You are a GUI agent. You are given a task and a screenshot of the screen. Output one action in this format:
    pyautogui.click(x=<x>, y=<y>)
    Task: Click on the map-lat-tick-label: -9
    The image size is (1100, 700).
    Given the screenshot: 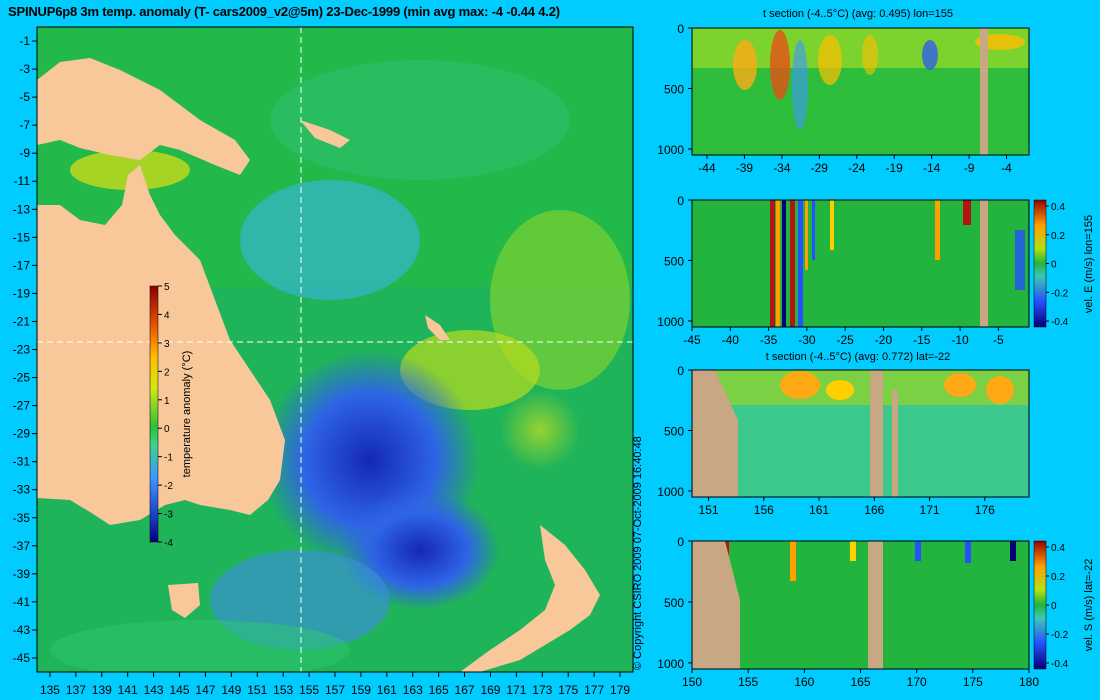 What is the action you would take?
    pyautogui.click(x=24, y=153)
    